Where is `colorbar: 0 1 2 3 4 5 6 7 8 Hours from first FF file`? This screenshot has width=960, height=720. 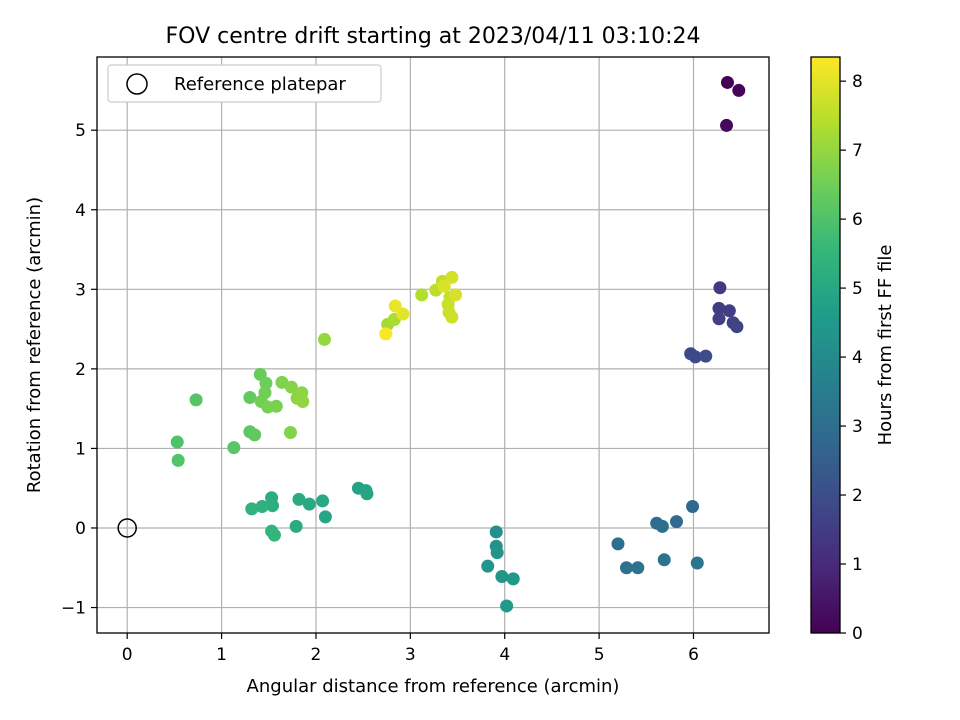
colorbar: 0 1 2 3 4 5 6 7 8 Hours from first FF file is located at coordinates (853, 350).